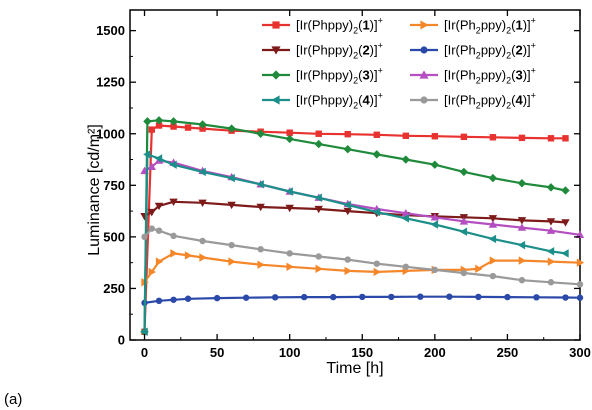  I want to click on y-axis-title: Luminance [cd/m²], so click(94, 190).